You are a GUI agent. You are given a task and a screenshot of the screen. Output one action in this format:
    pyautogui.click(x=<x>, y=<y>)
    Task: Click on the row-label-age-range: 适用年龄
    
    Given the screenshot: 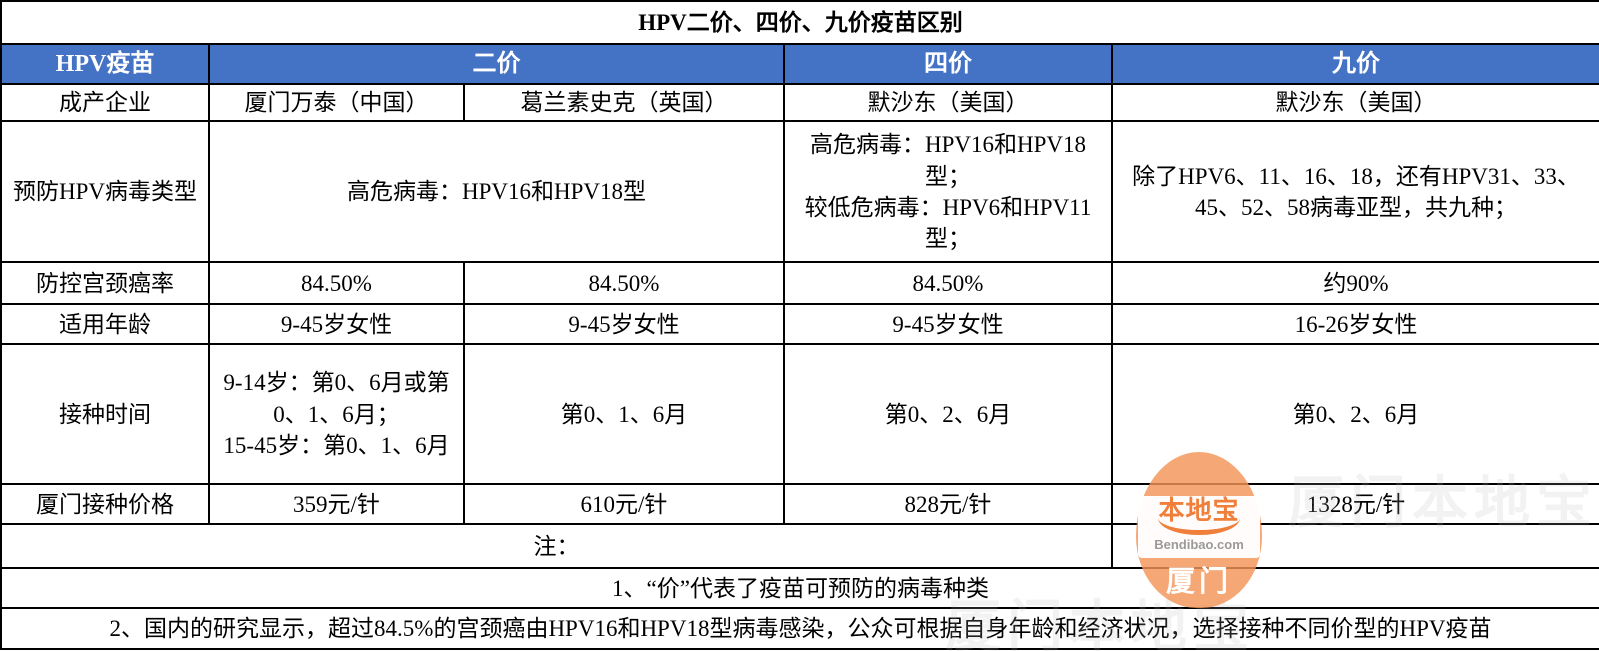 What is the action you would take?
    pyautogui.click(x=105, y=324)
    